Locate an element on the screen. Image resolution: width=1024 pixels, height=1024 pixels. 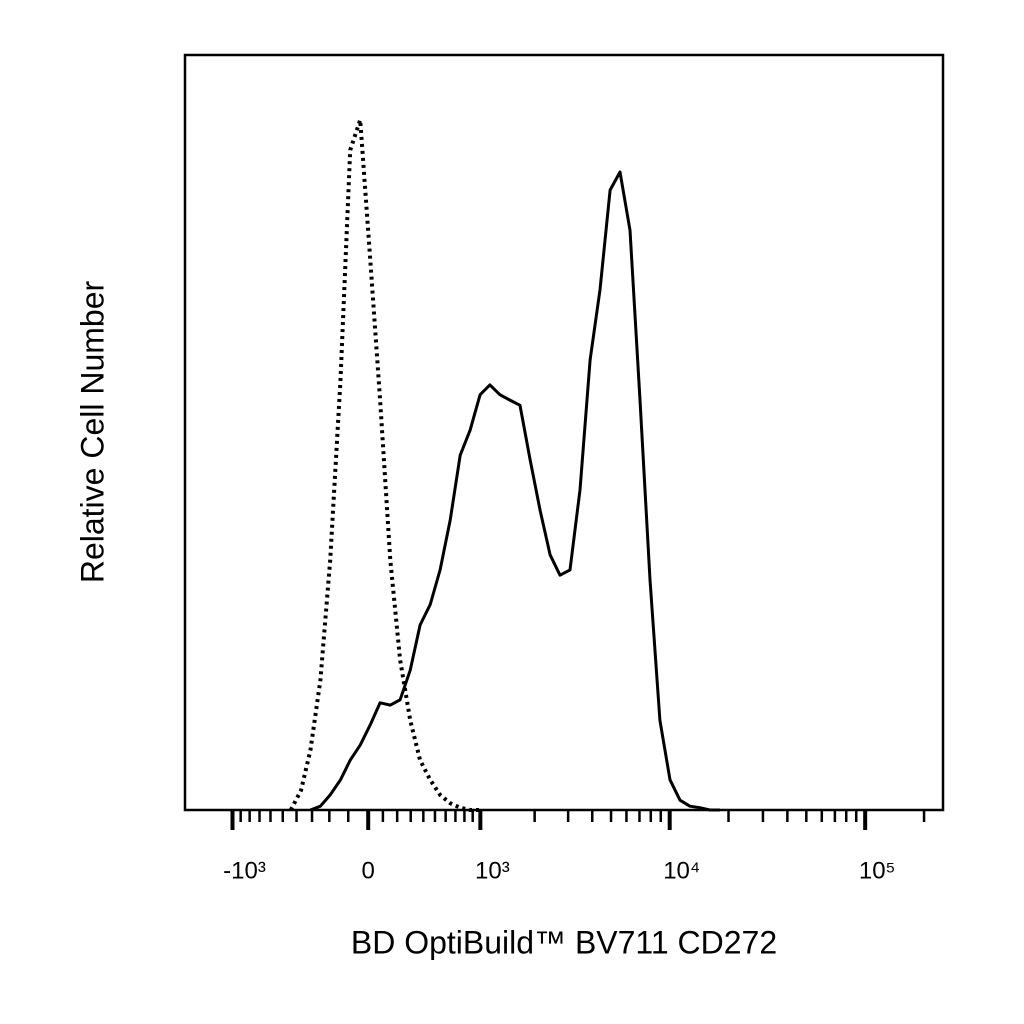
x-tick-label: -10³ is located at coordinates (244, 870).